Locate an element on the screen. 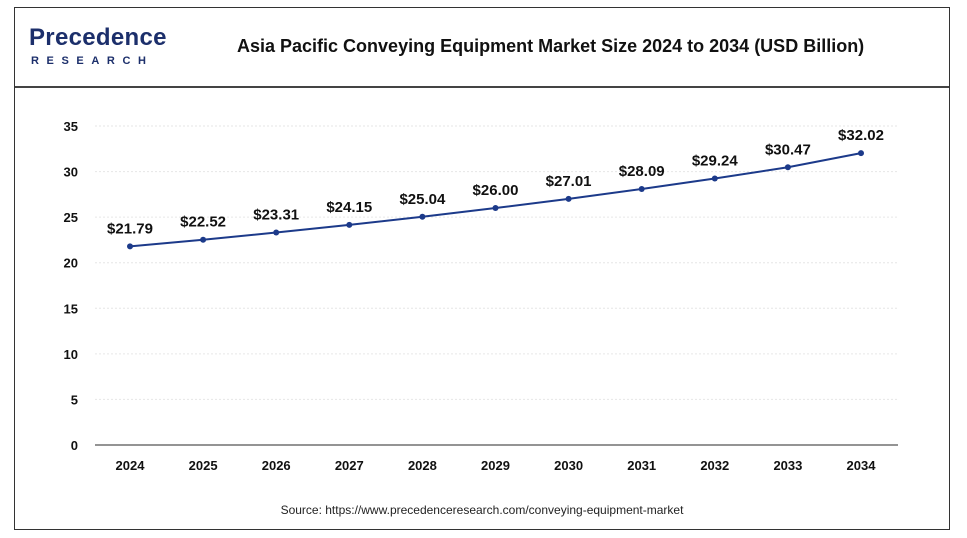  data-label: $30.47 is located at coordinates (788, 149).